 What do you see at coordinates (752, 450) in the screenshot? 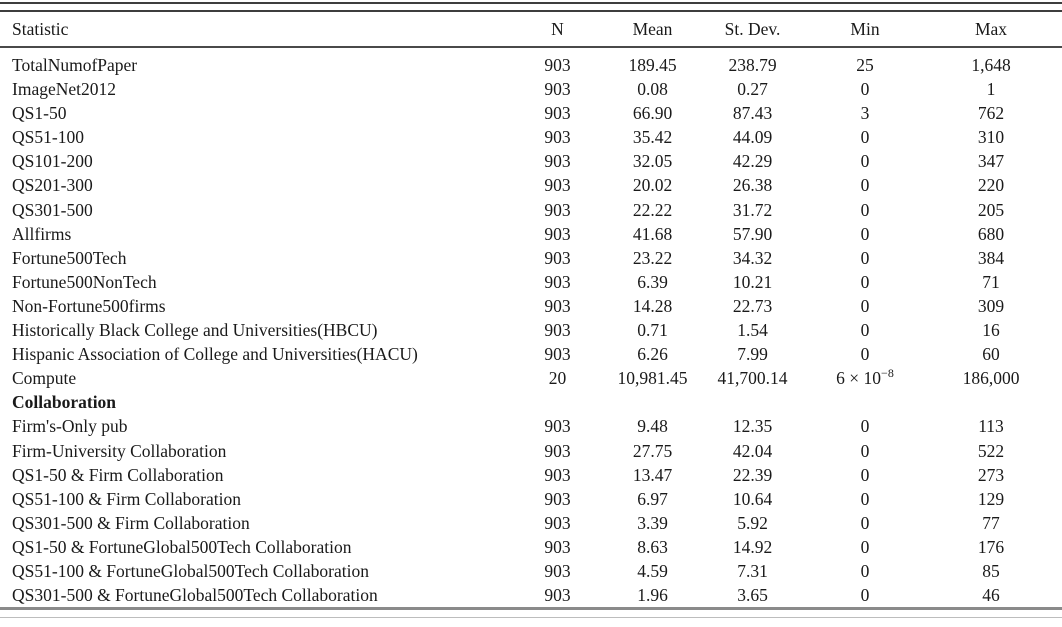
I see `cell-sd: 42.04` at bounding box center [752, 450].